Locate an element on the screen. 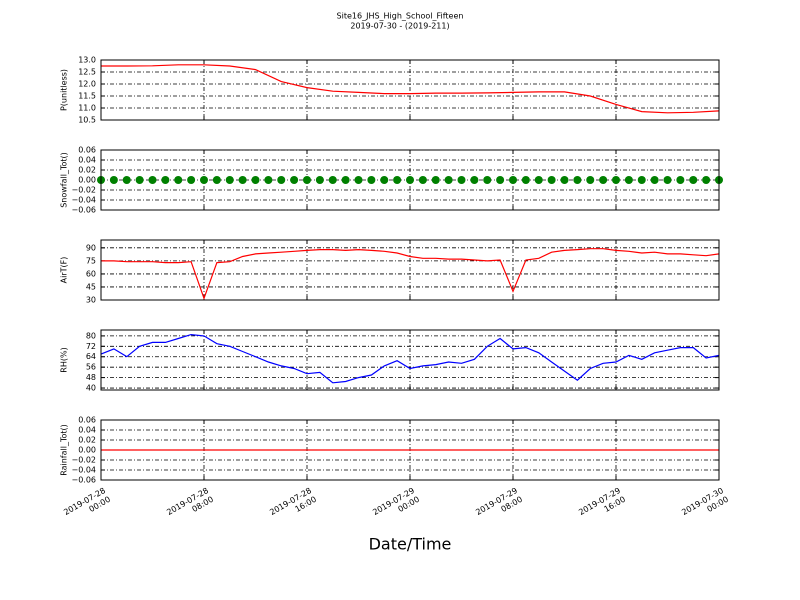 This screenshot has width=800, height=600. y-axis-label: Snowfall_Tot() is located at coordinates (64, 180).